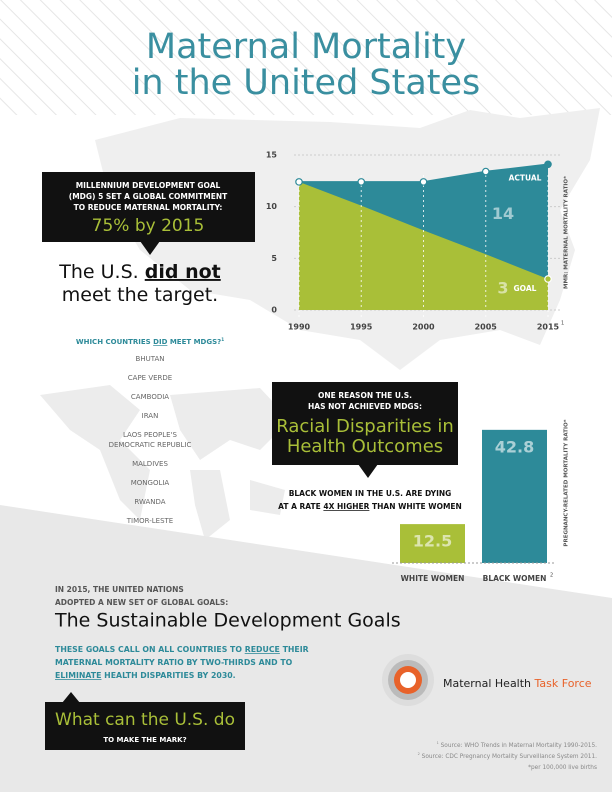 The width and height of the screenshot is (612, 792). What do you see at coordinates (365, 395) in the screenshot?
I see `box-text: ONE REASON THE U.S.` at bounding box center [365, 395].